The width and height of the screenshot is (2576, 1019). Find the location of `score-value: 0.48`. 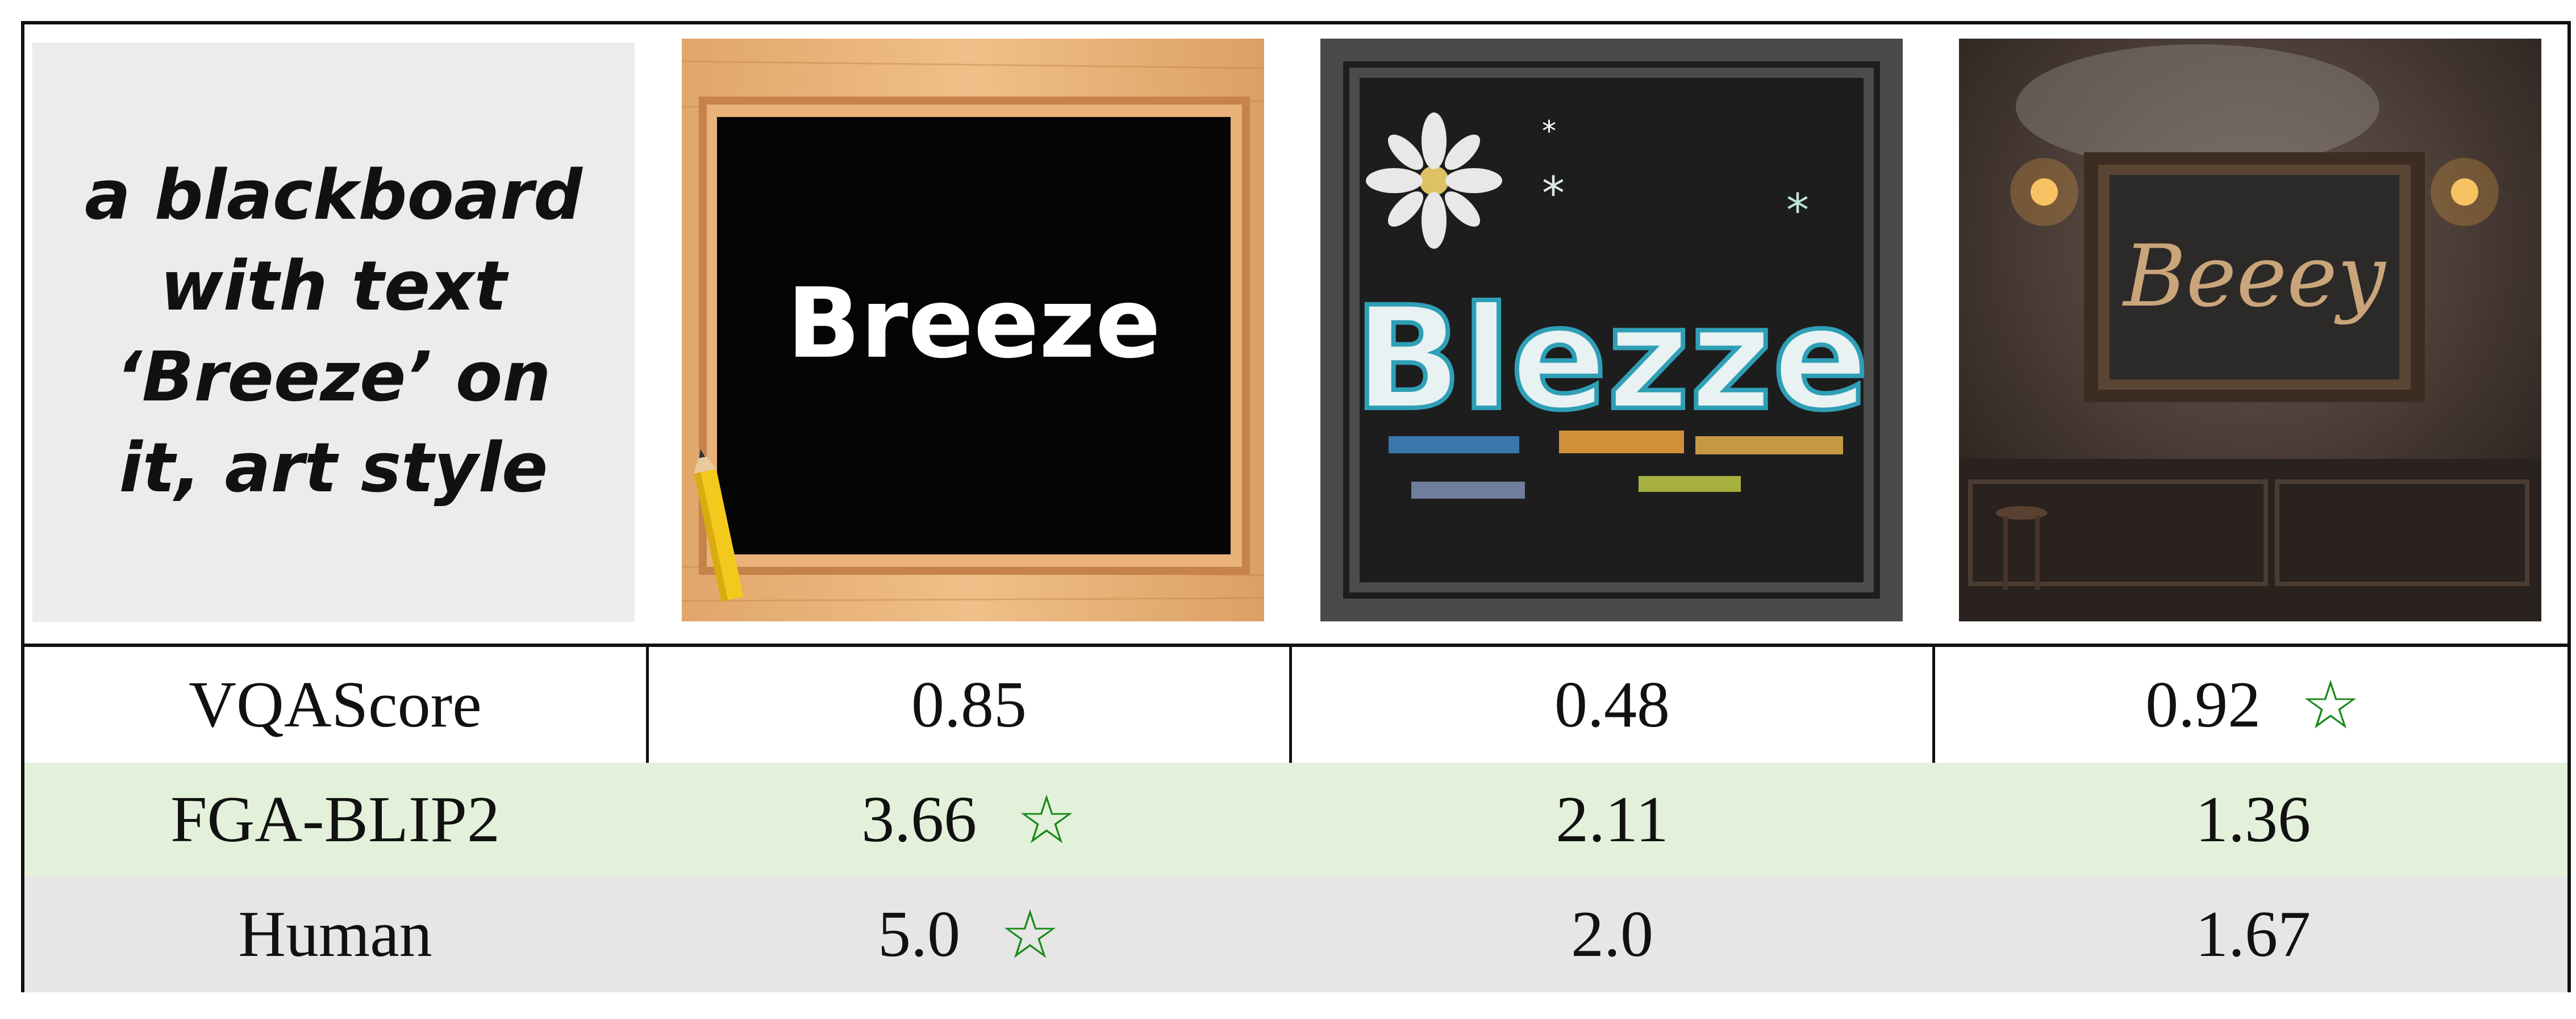

score-value: 0.48 is located at coordinates (1612, 704).